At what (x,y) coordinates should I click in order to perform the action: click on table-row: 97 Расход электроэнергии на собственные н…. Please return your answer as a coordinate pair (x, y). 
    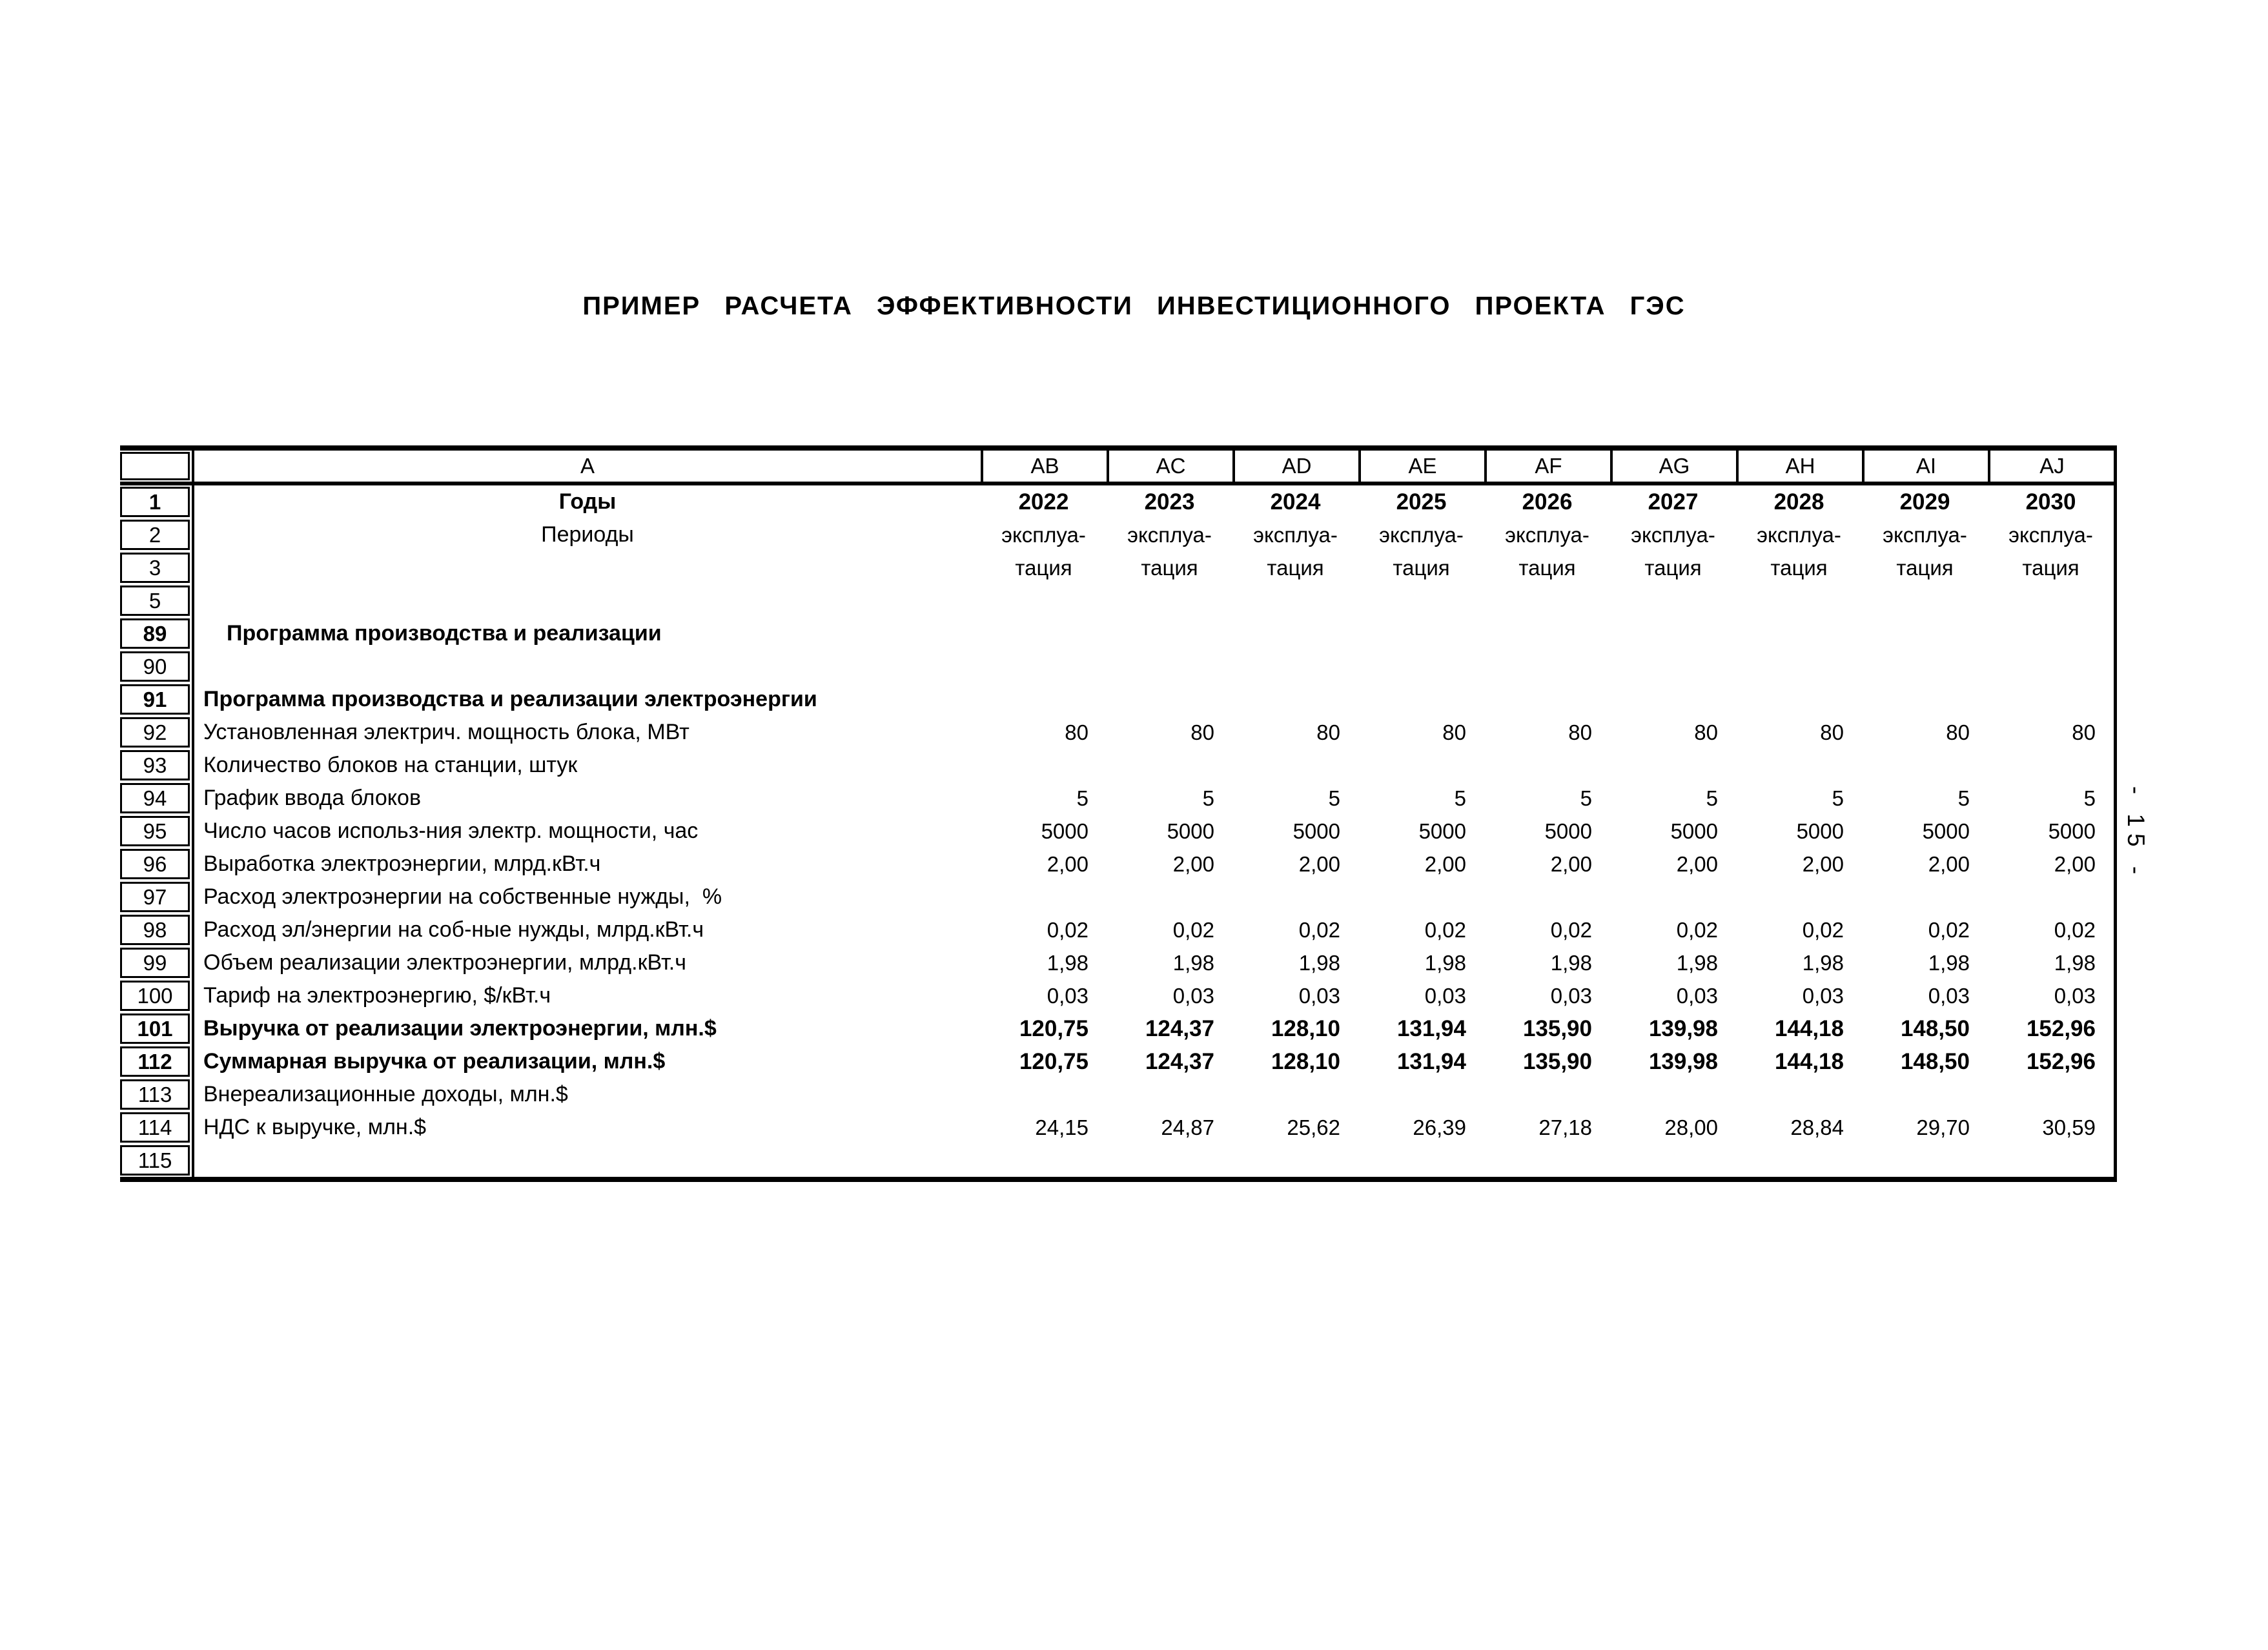
    Looking at the image, I should click on (1117, 897).